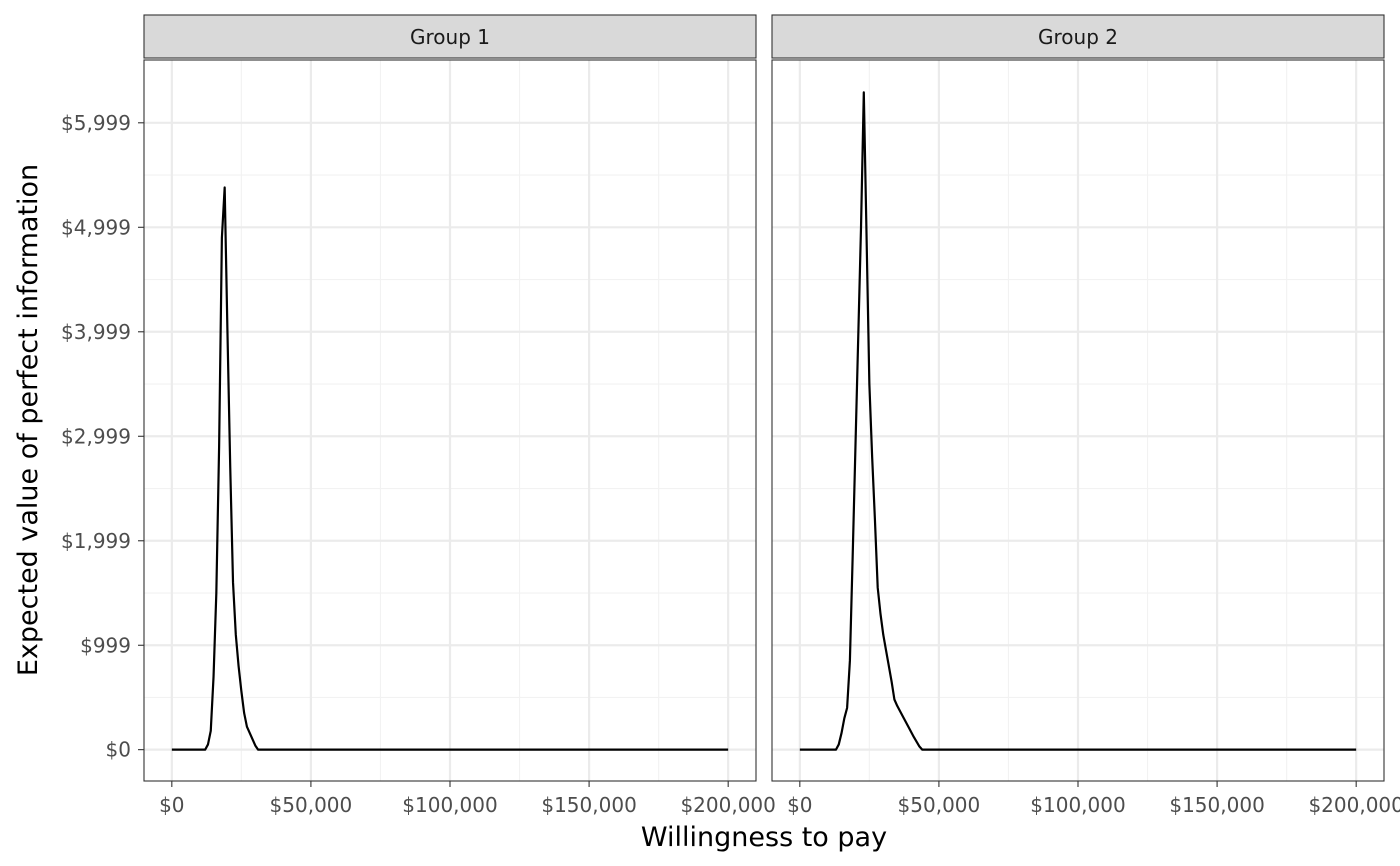  I want to click on strip-label-group-1: Group 1, so click(450, 37).